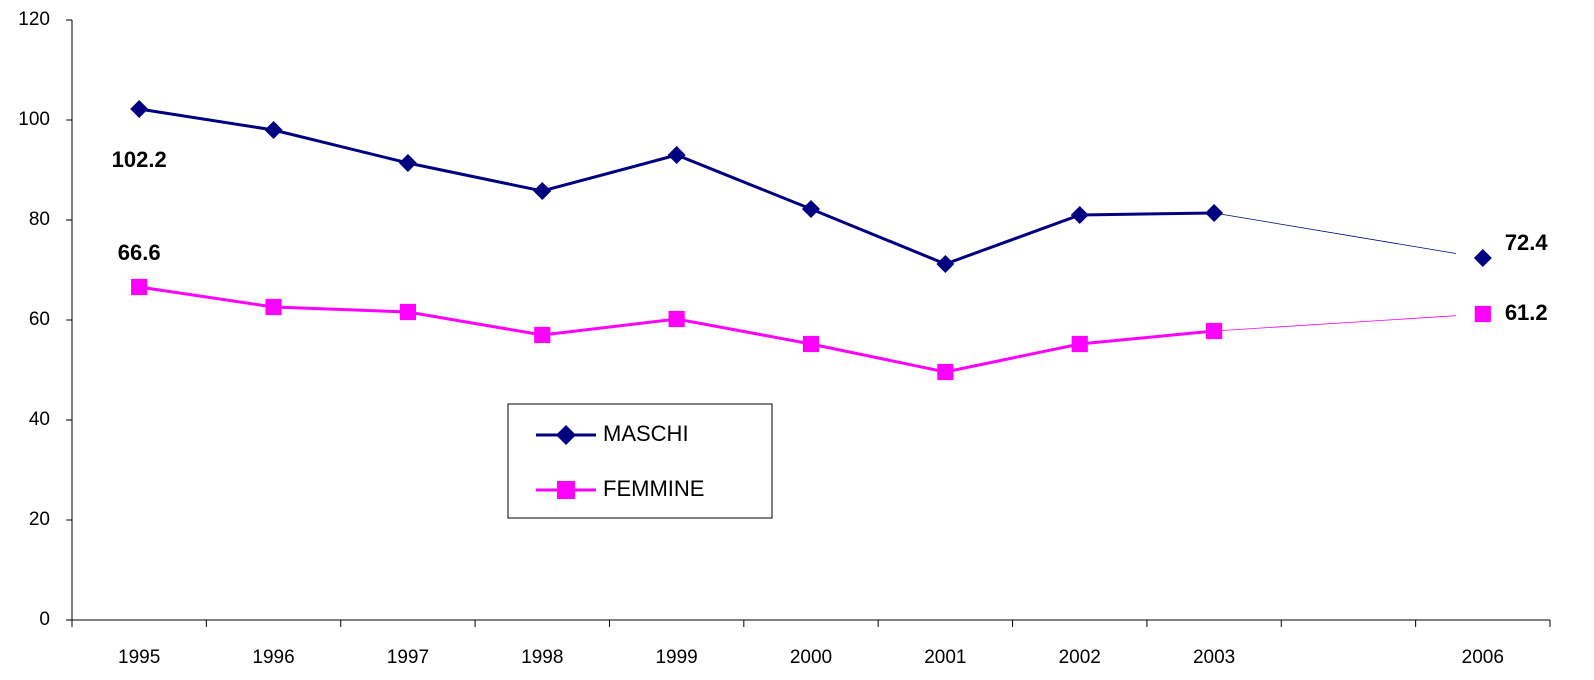 The width and height of the screenshot is (1594, 680). Describe the element at coordinates (676, 657) in the screenshot. I see `x-tick-label: 1999` at that location.